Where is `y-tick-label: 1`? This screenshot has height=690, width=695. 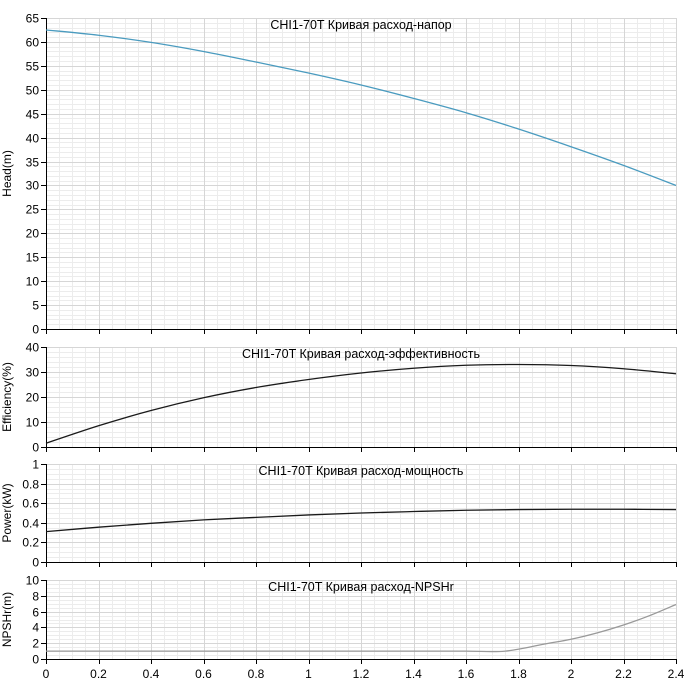
y-tick-label: 1 is located at coordinates (35, 465).